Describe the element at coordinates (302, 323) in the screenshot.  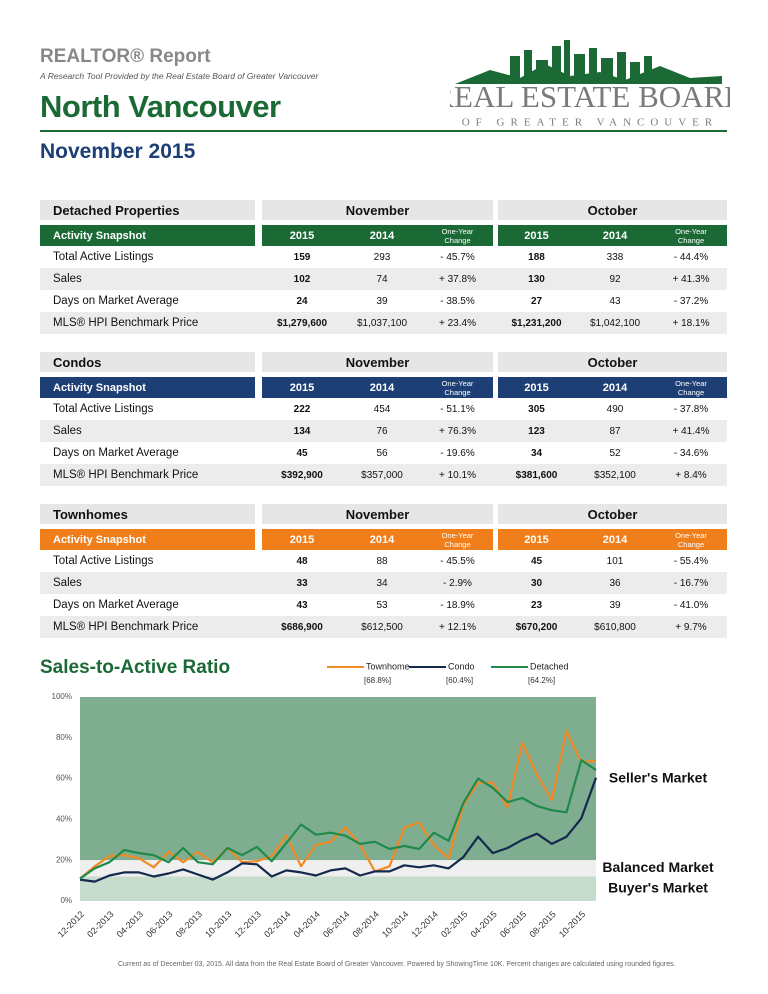
I see `table-cell: $1,279,600` at that location.